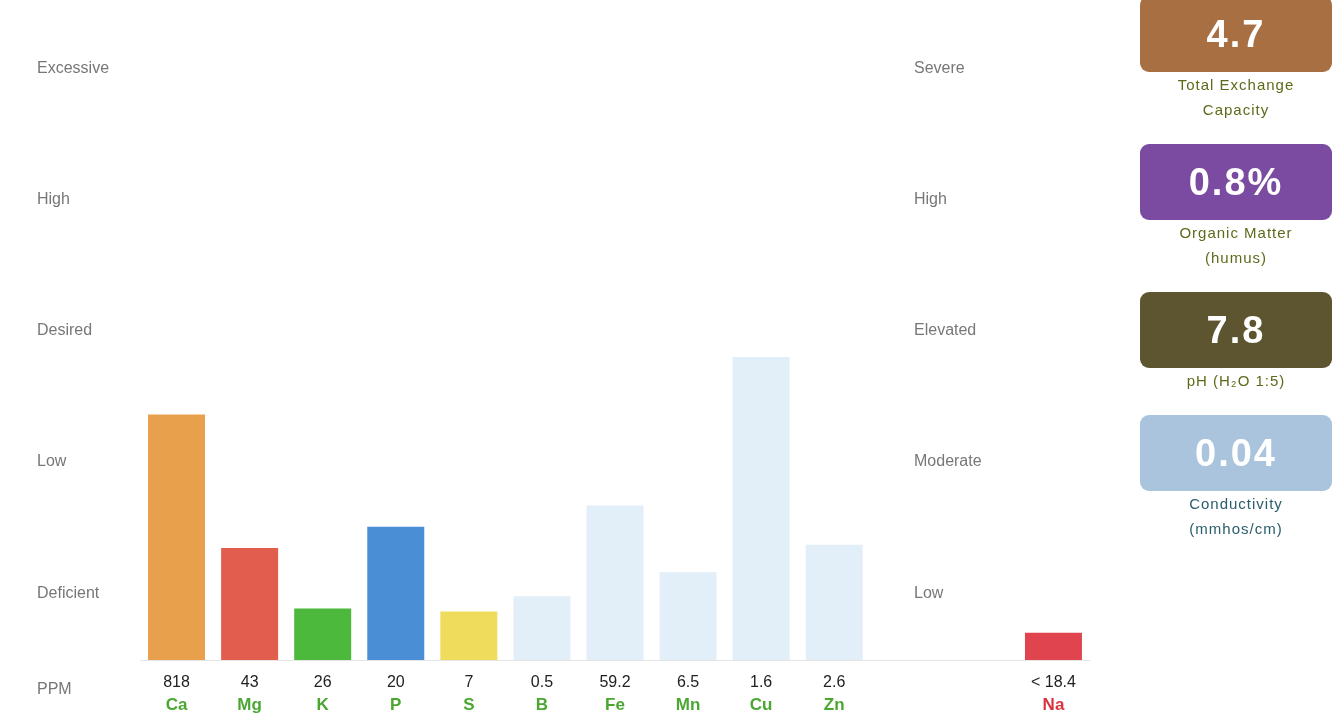  Describe the element at coordinates (1236, 516) in the screenshot. I see `category-label: Conductivity (mmhos/cm)` at that location.